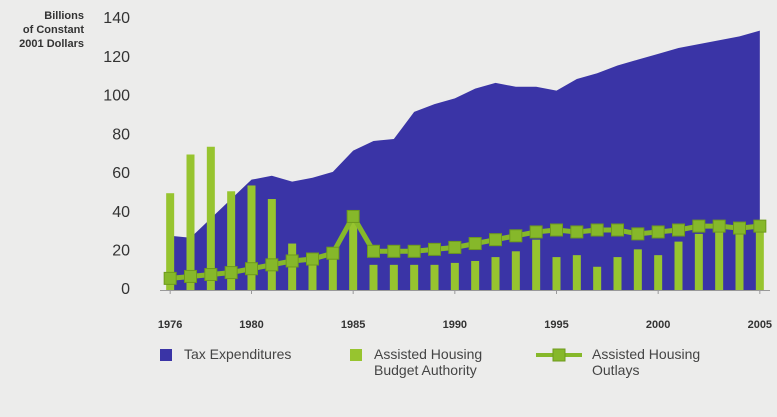 This screenshot has width=777, height=417. I want to click on y-tick-label: 80, so click(121, 134).